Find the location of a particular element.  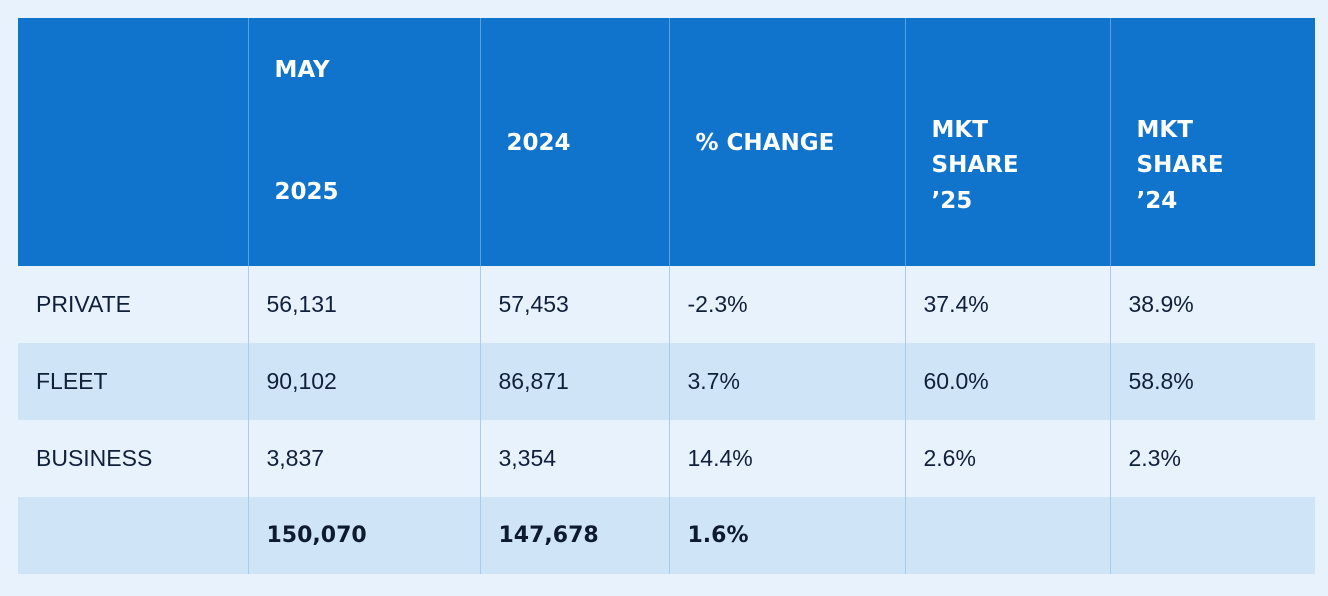

header-2025: MAY 2025 is located at coordinates (363, 142).